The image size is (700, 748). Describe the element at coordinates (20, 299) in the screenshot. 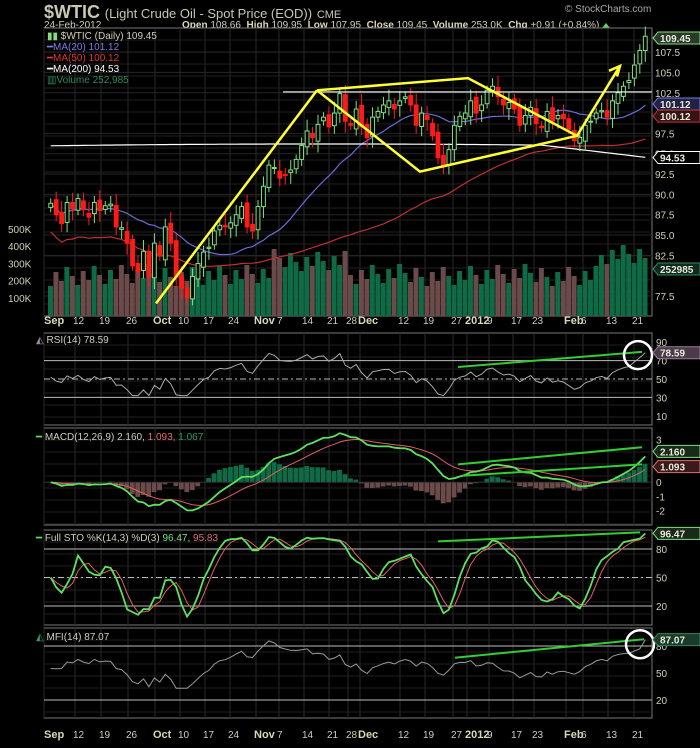

I see `svg-text: 100K` at that location.